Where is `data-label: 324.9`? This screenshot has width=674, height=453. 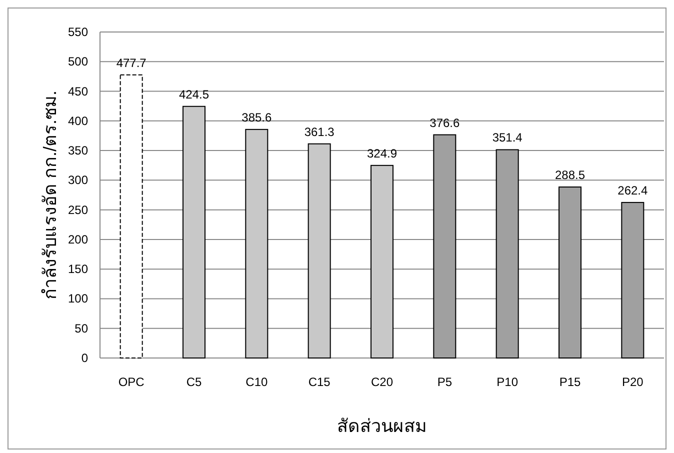 data-label: 324.9 is located at coordinates (382, 153).